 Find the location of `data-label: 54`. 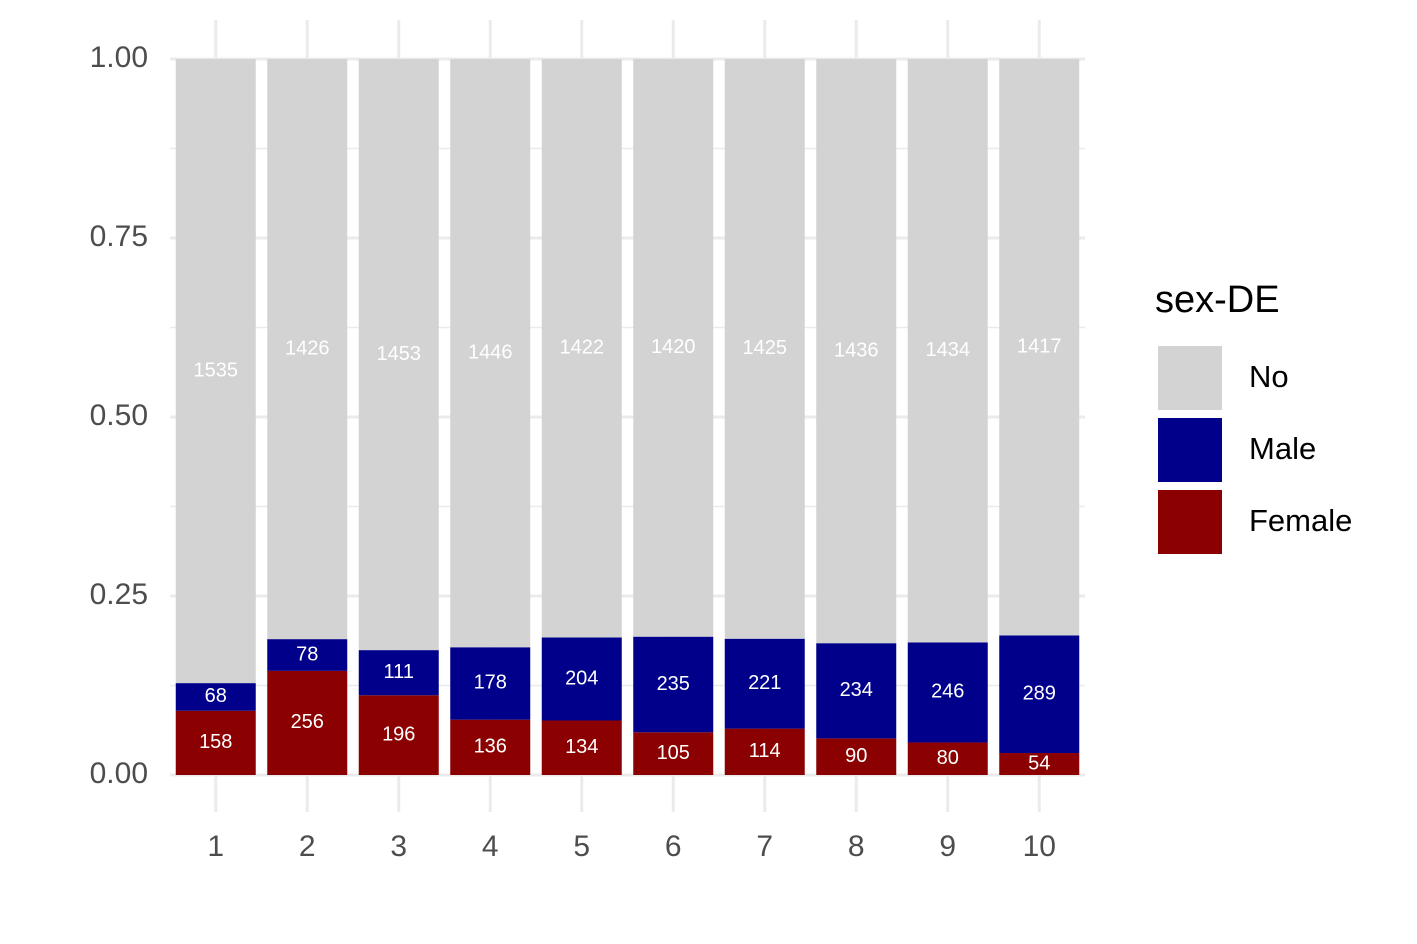

data-label: 54 is located at coordinates (1039, 763).